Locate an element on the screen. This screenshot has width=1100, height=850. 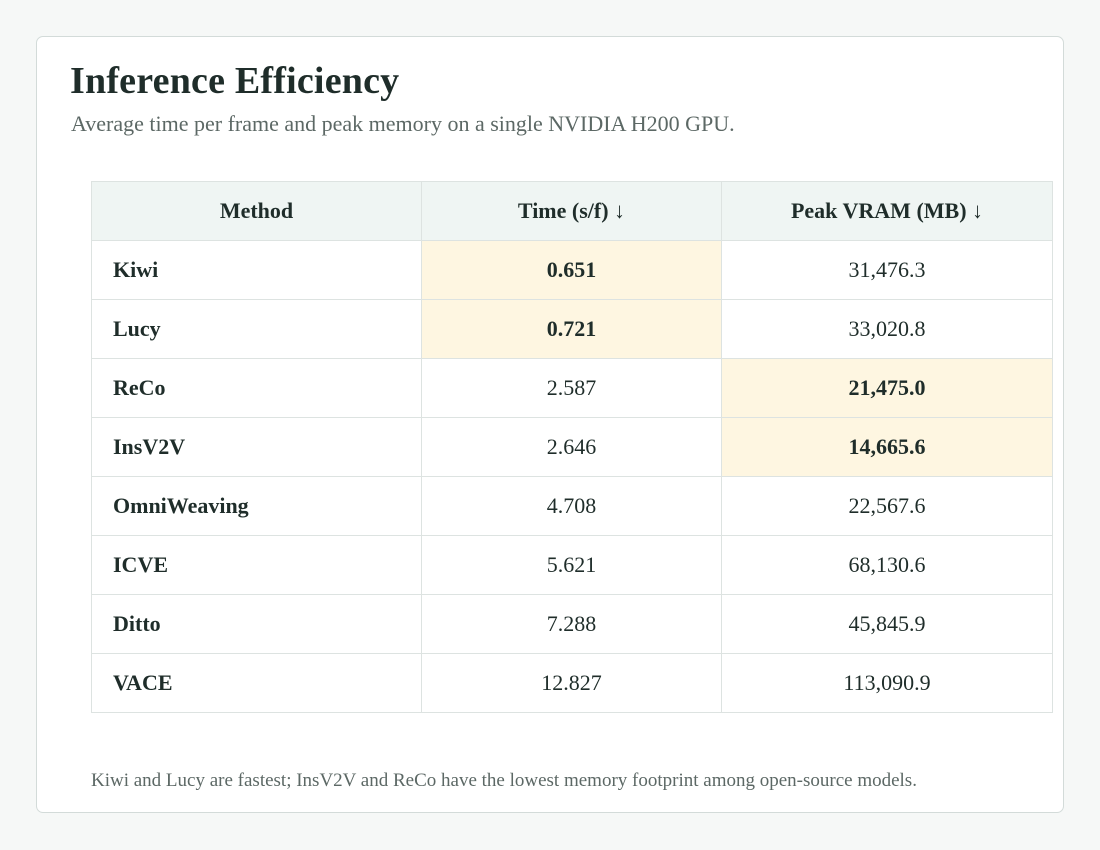
column-header-method: Method is located at coordinates (256, 211).